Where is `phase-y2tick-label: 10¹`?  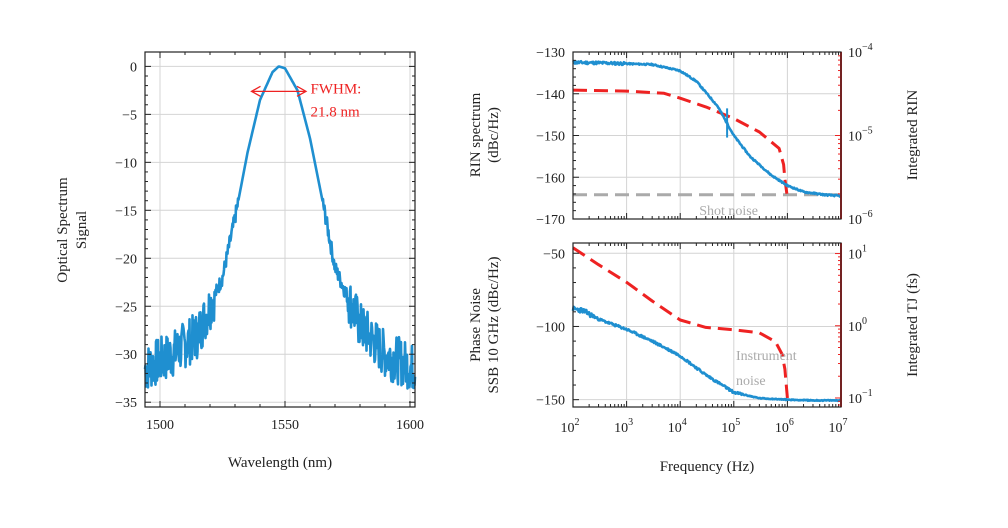 phase-y2tick-label: 10¹ is located at coordinates (857, 253).